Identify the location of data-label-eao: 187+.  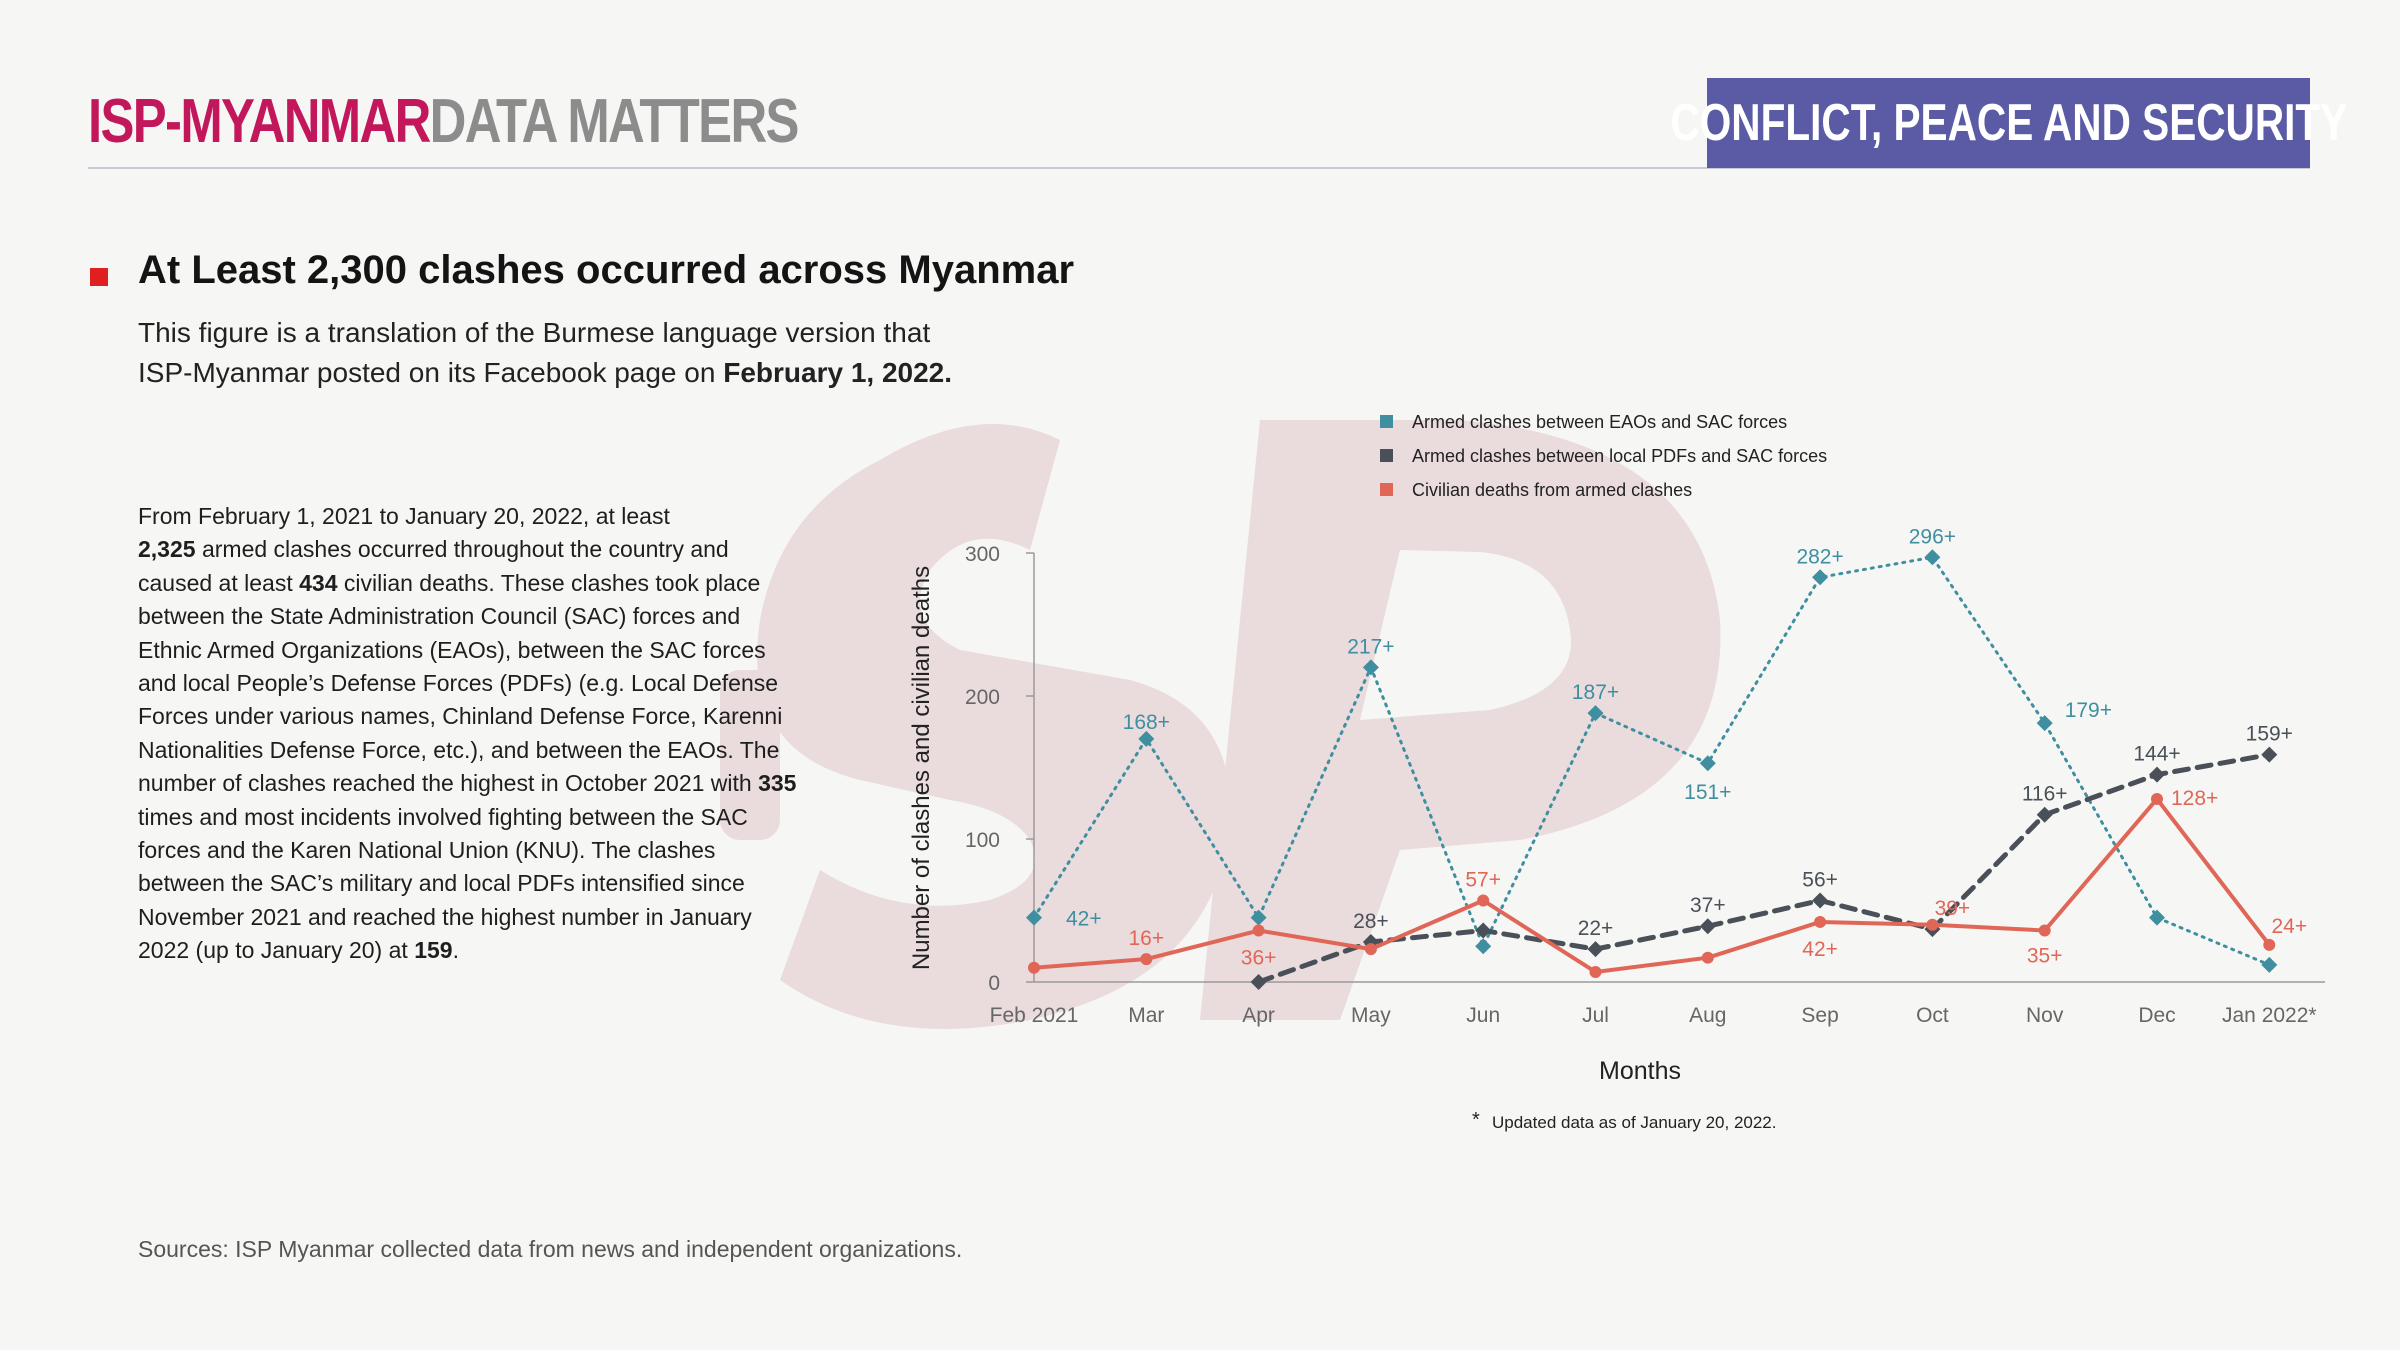
(1595, 692).